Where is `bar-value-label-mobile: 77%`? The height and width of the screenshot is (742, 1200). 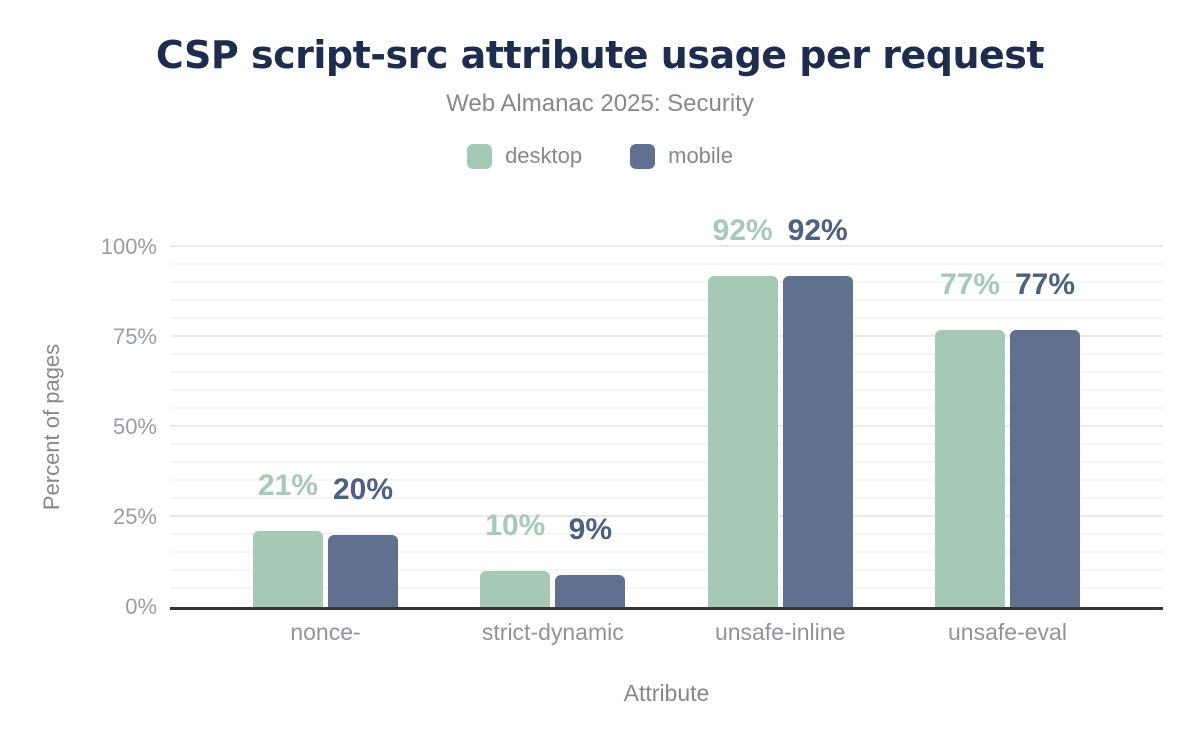 bar-value-label-mobile: 77% is located at coordinates (1045, 284).